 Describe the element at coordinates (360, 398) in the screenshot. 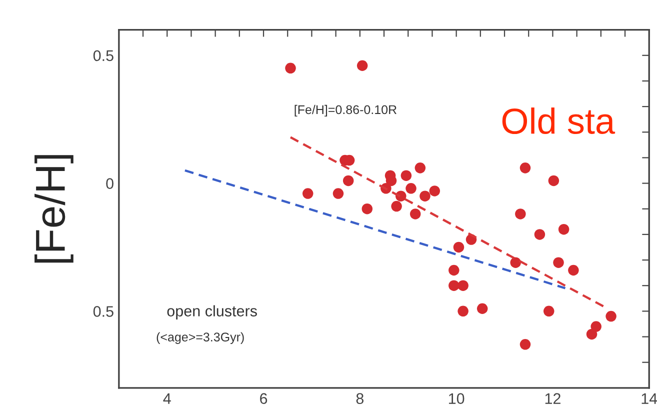

I see `x-tick-label: 8` at that location.